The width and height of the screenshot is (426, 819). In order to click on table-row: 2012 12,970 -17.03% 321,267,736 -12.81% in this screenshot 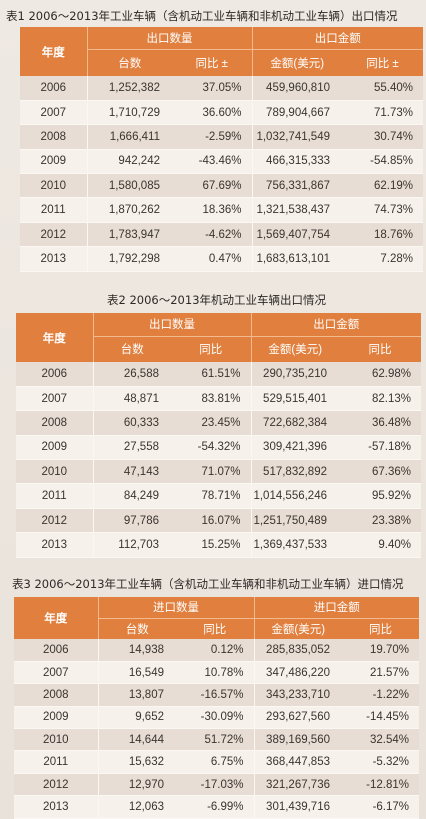, I will do `click(216, 785)`.